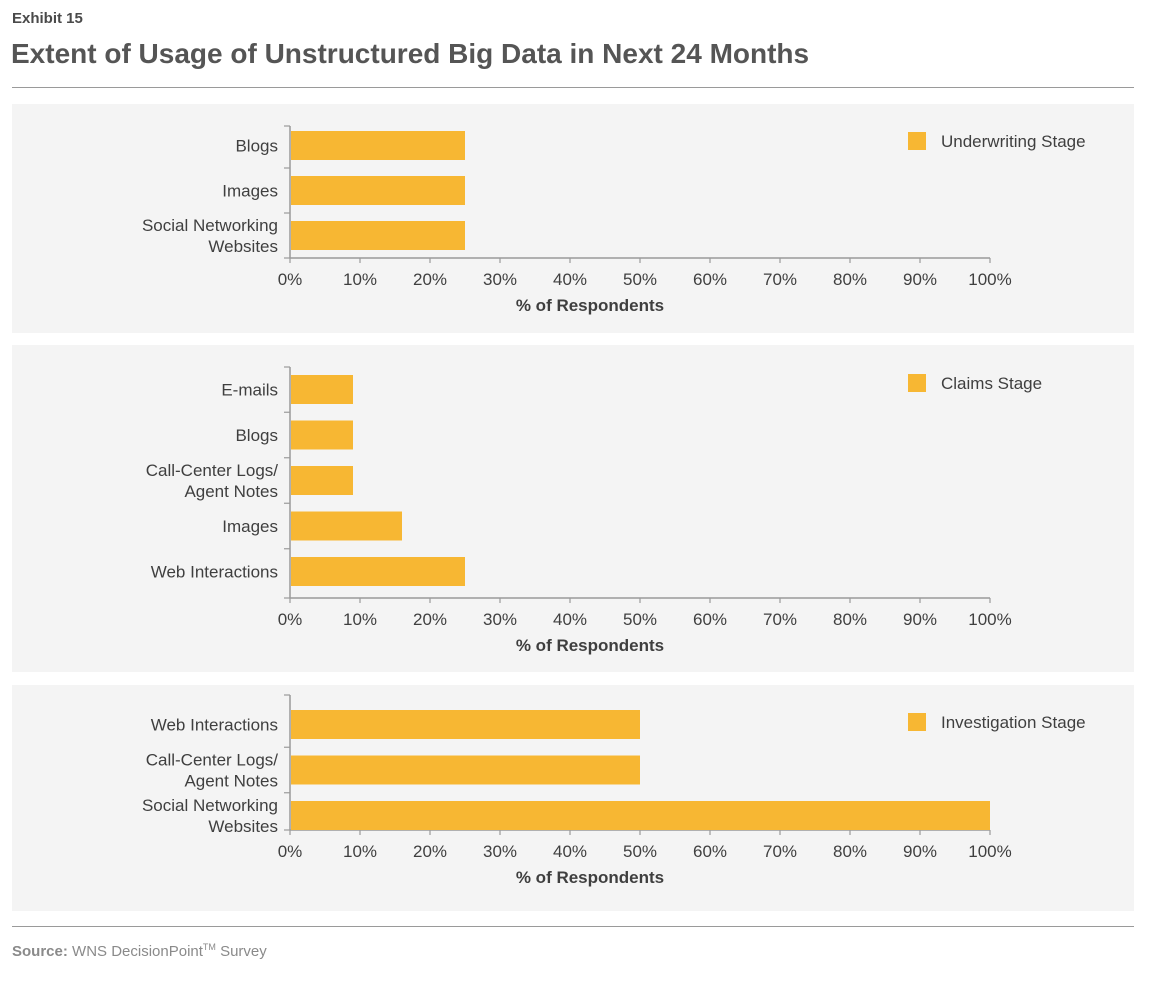  What do you see at coordinates (573, 926) in the screenshot?
I see `footer-rule` at bounding box center [573, 926].